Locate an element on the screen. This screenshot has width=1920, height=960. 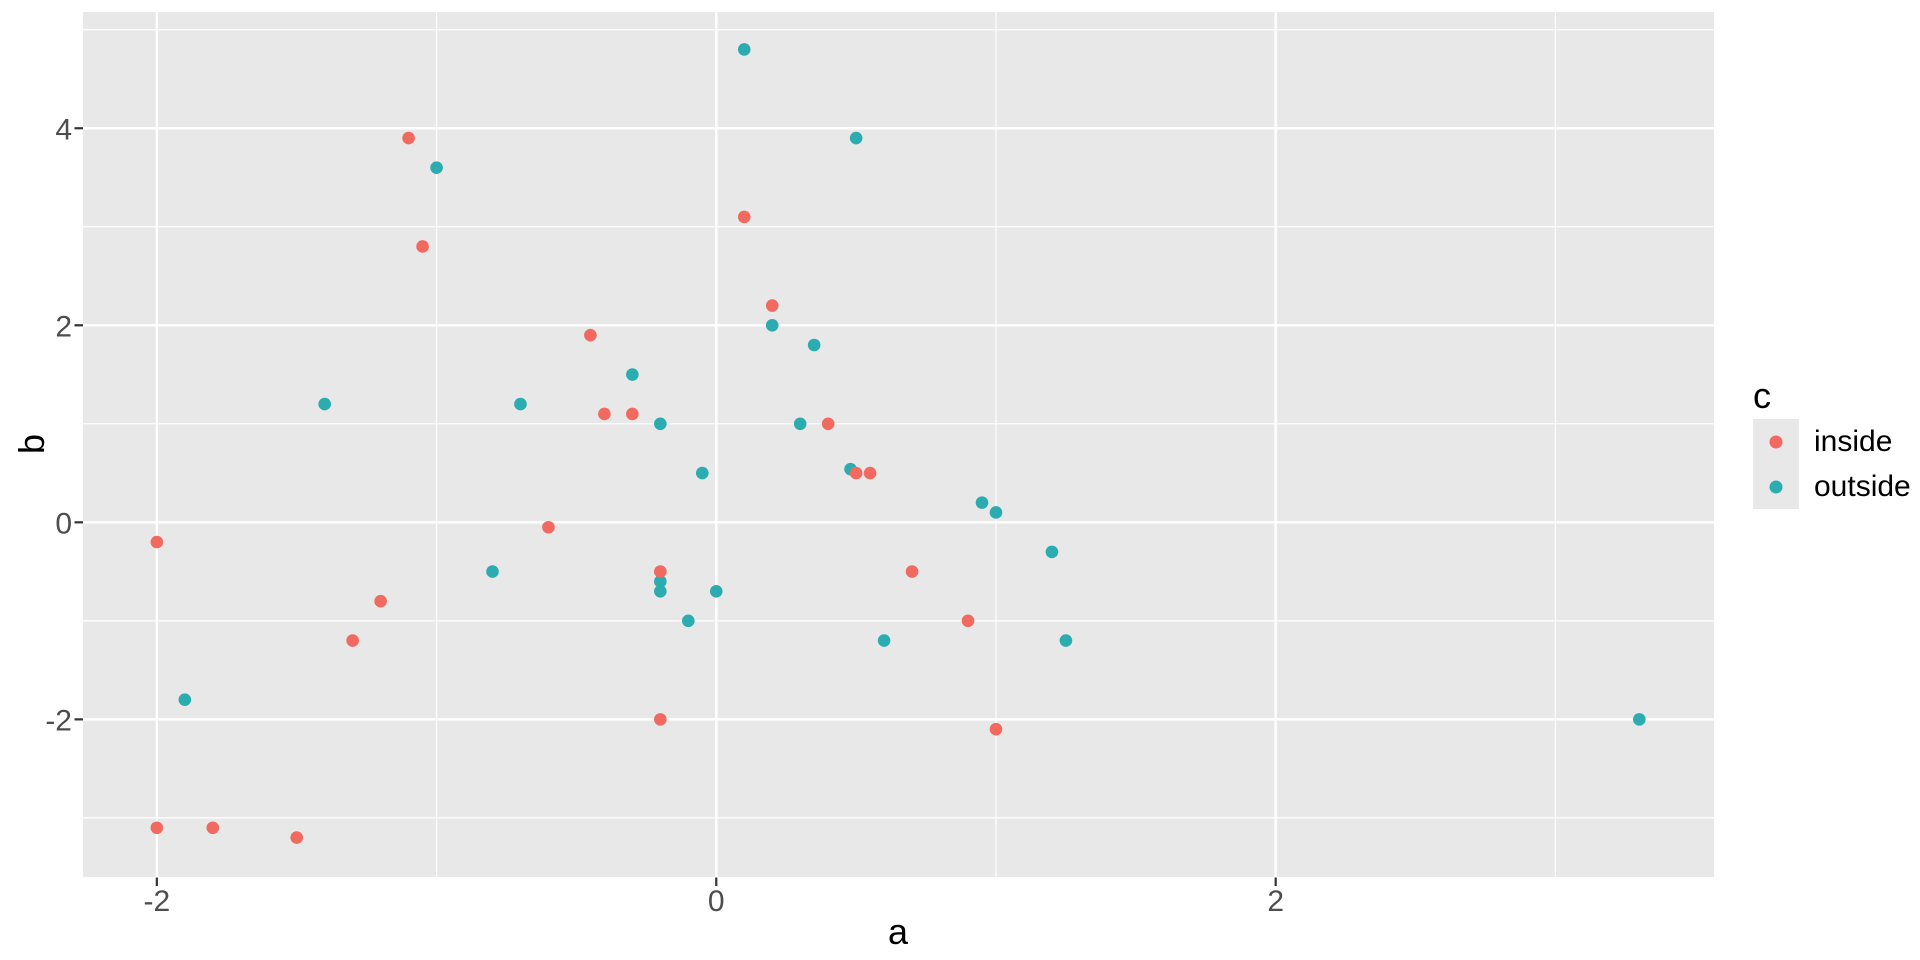
legend-swatch-outside-icon is located at coordinates (1776, 486).